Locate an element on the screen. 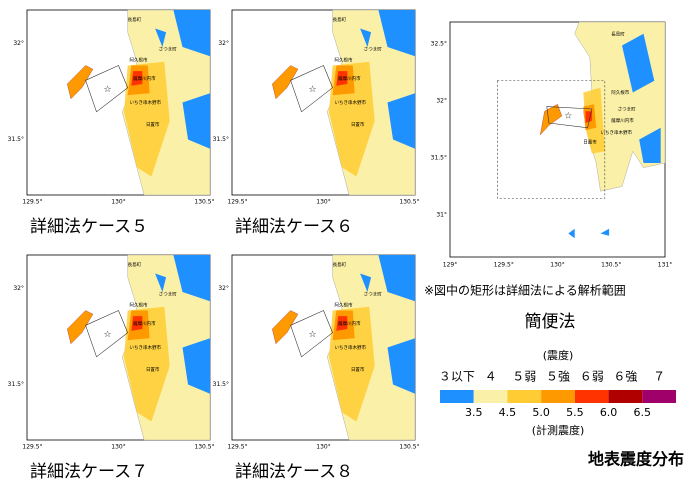 This screenshot has width=696, height=479. panel-caption: 詳細法ケース７ is located at coordinates (89, 470).